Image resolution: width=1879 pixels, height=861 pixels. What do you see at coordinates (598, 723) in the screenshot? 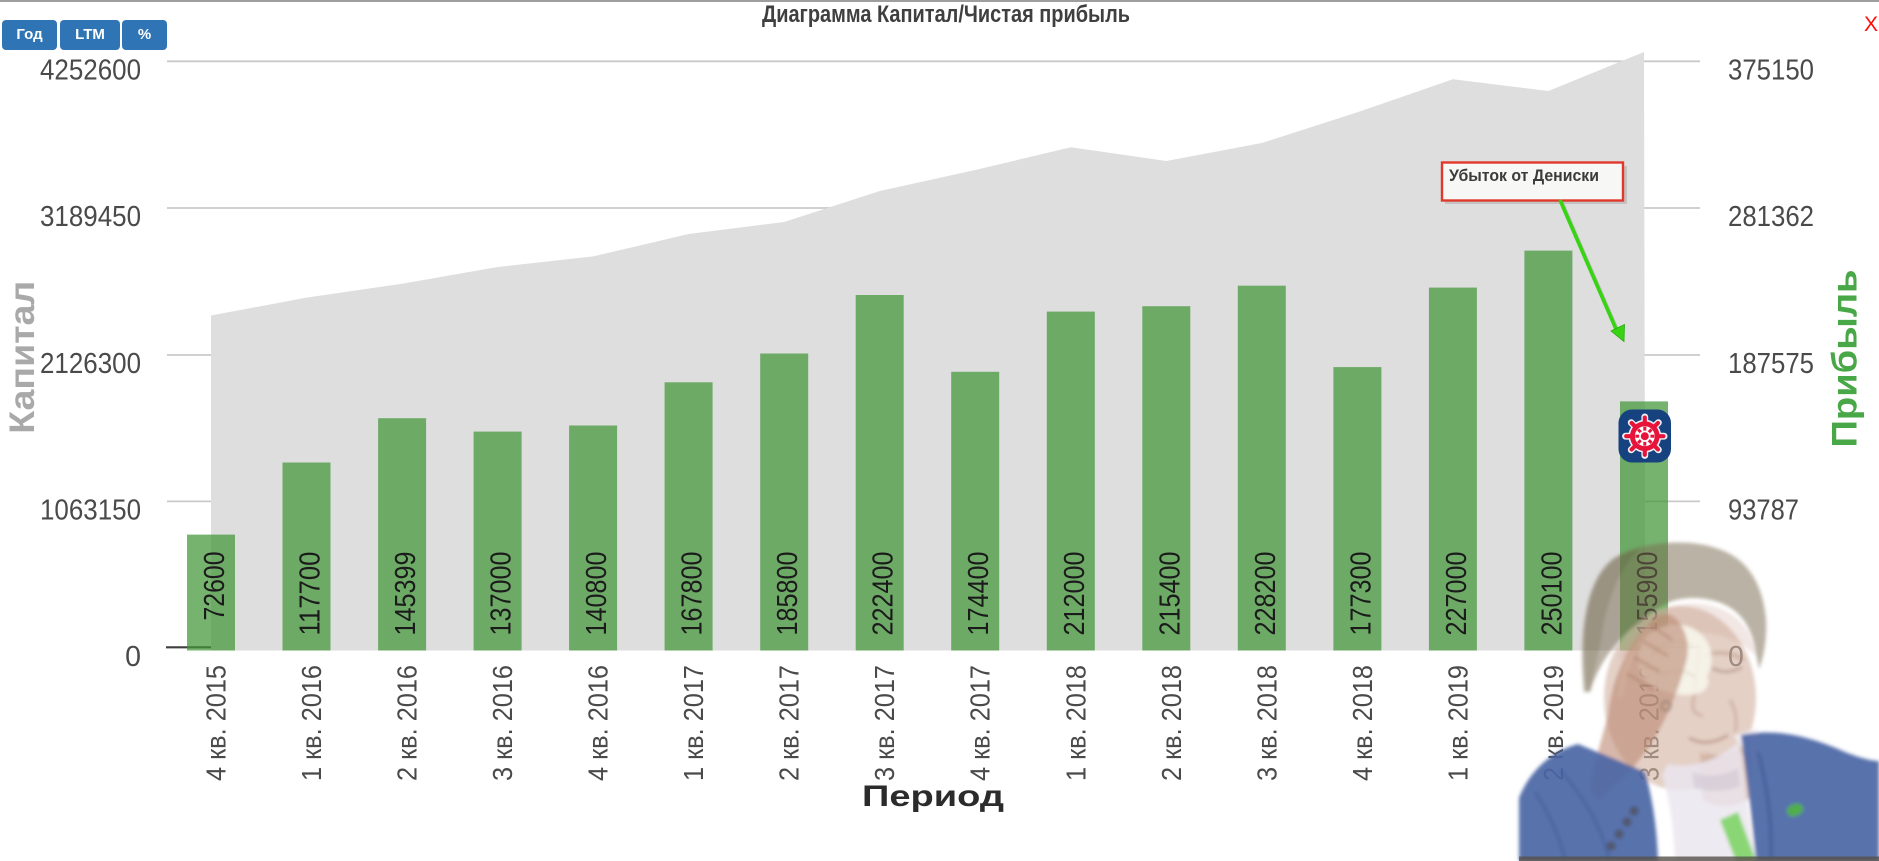
I see `svg-text: 4 кв. 2016` at bounding box center [598, 723].